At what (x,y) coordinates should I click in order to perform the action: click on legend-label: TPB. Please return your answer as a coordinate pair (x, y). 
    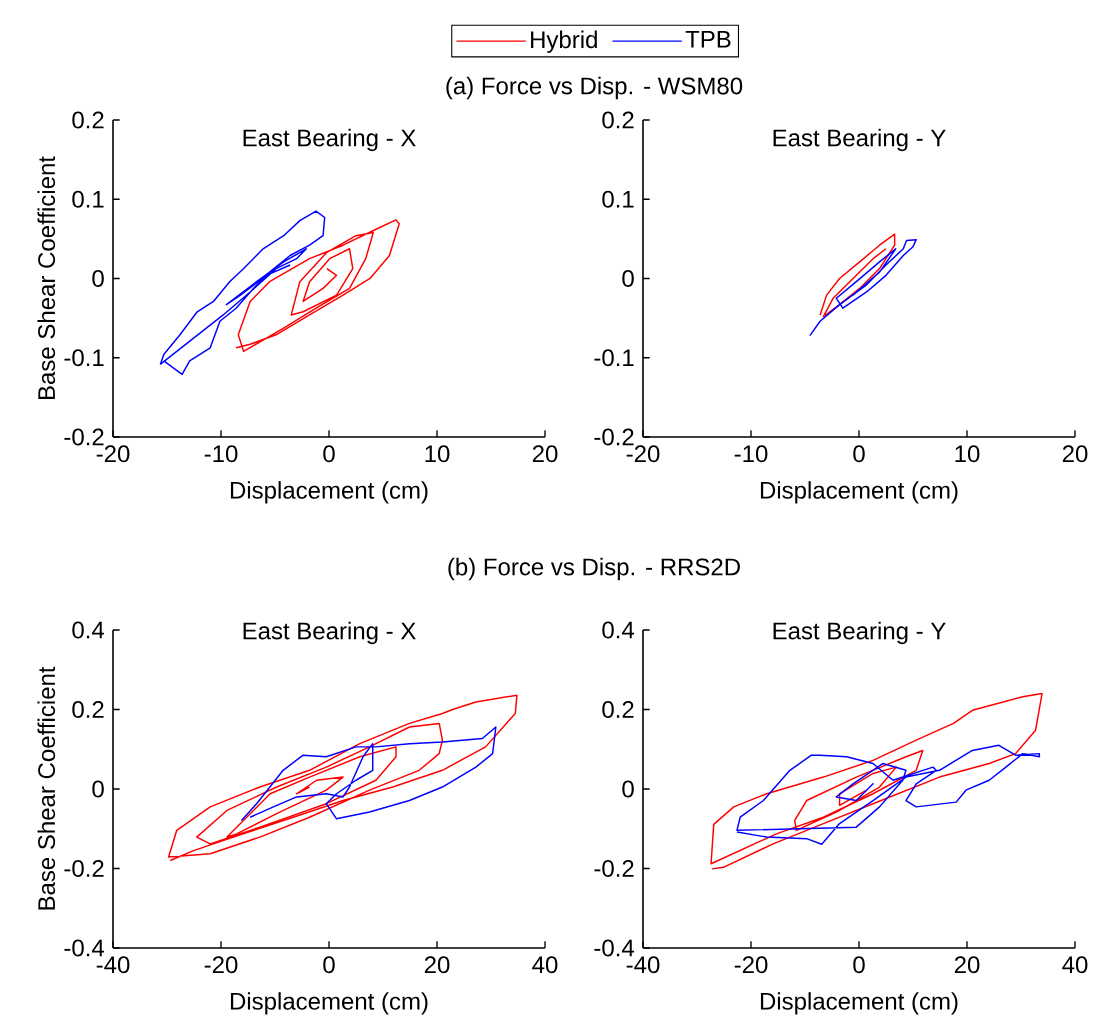
    Looking at the image, I should click on (708, 39).